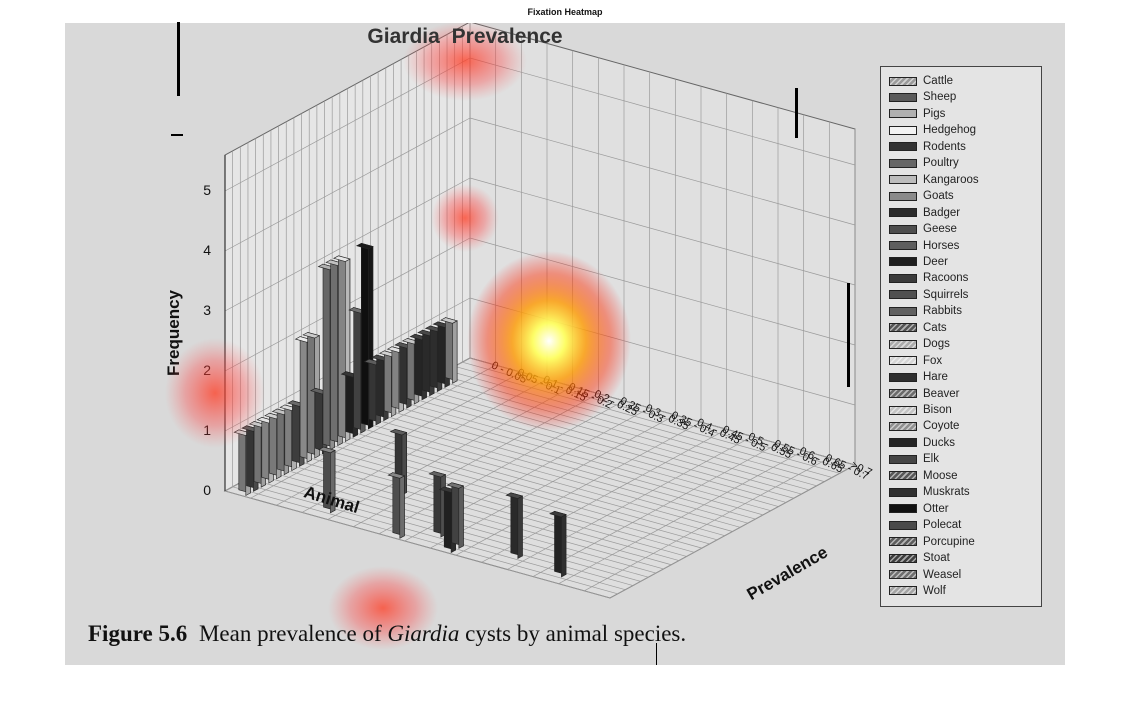 Image resolution: width=1130 pixels, height=713 pixels. Describe the element at coordinates (942, 574) in the screenshot. I see `legend-label: Weasel` at that location.